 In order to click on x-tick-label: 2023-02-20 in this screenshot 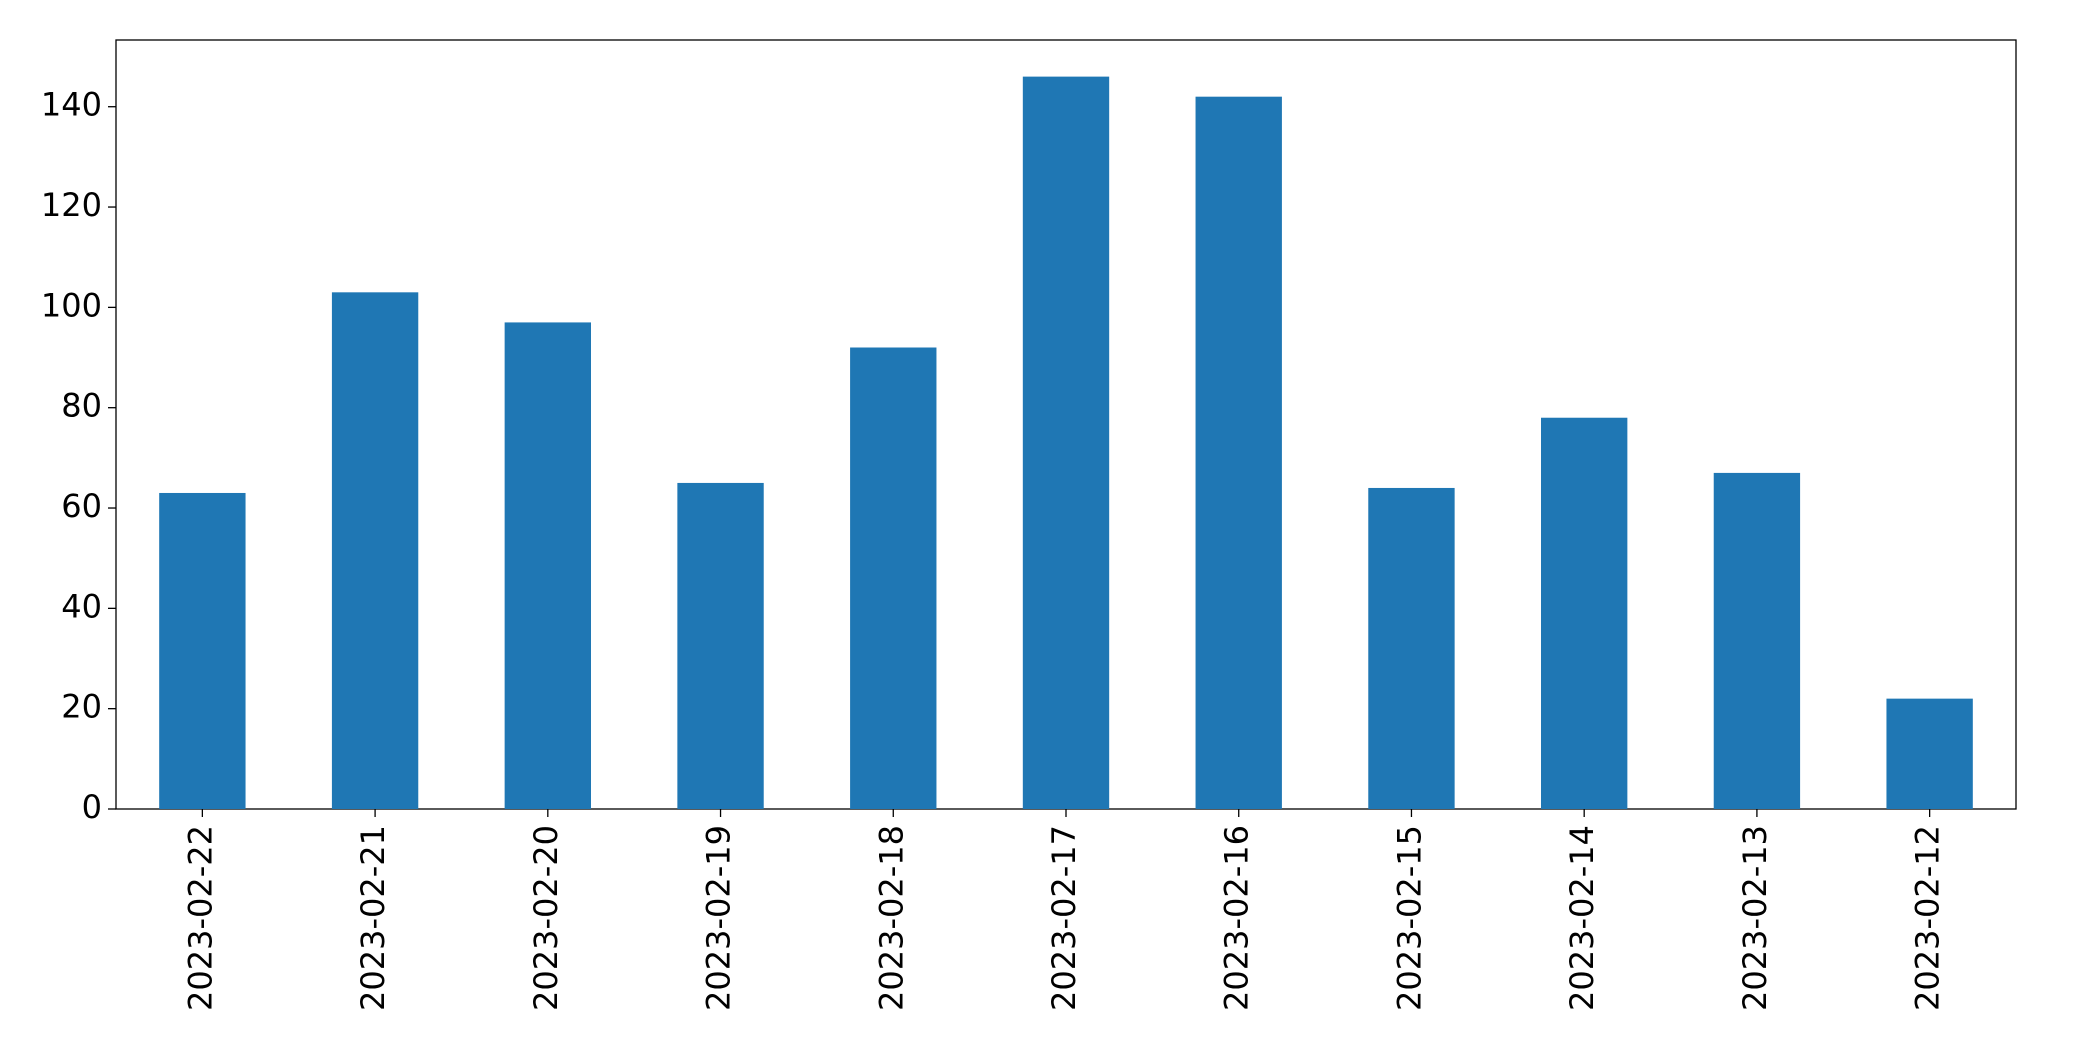, I will do `click(546, 918)`.